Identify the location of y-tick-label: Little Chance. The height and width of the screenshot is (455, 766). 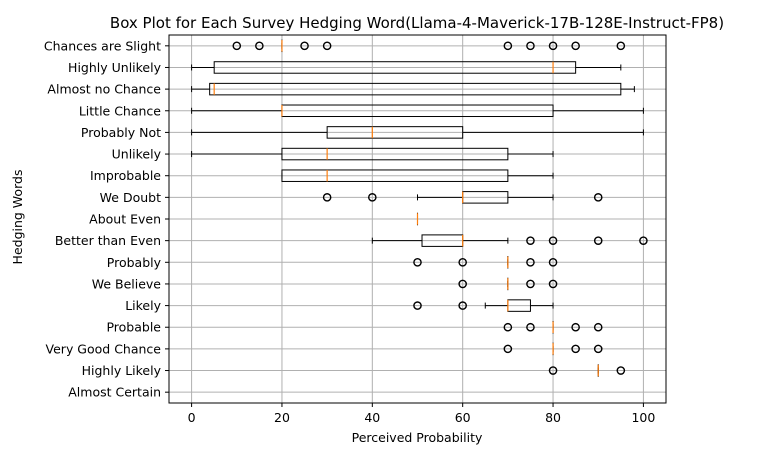
(120, 110).